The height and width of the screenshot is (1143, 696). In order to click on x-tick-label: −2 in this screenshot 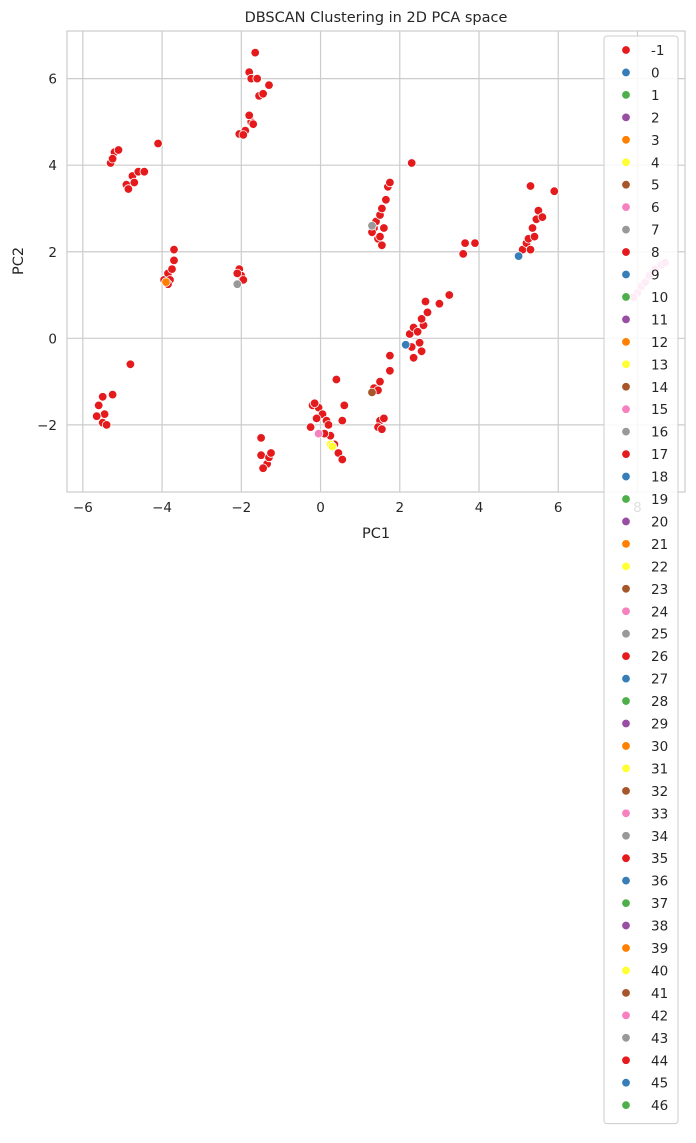, I will do `click(241, 508)`.